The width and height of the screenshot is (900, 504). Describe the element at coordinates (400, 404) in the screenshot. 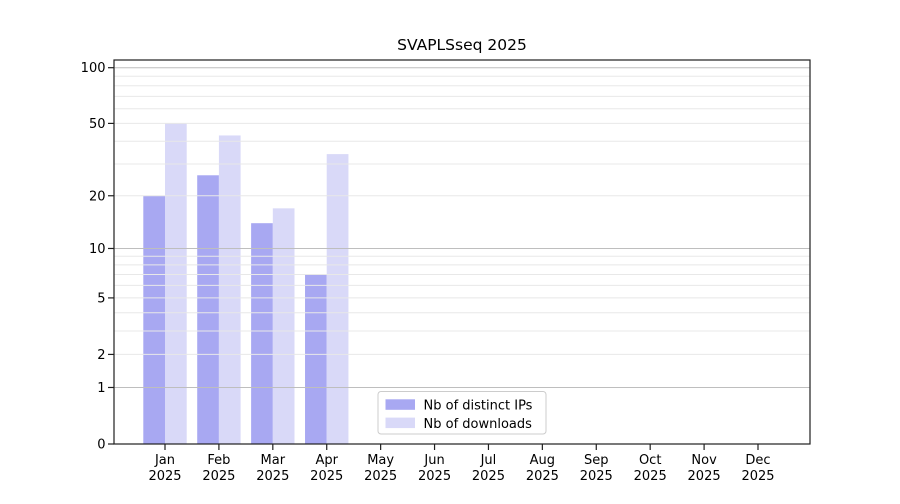

I see `legend-swatch-distinct-ips` at that location.